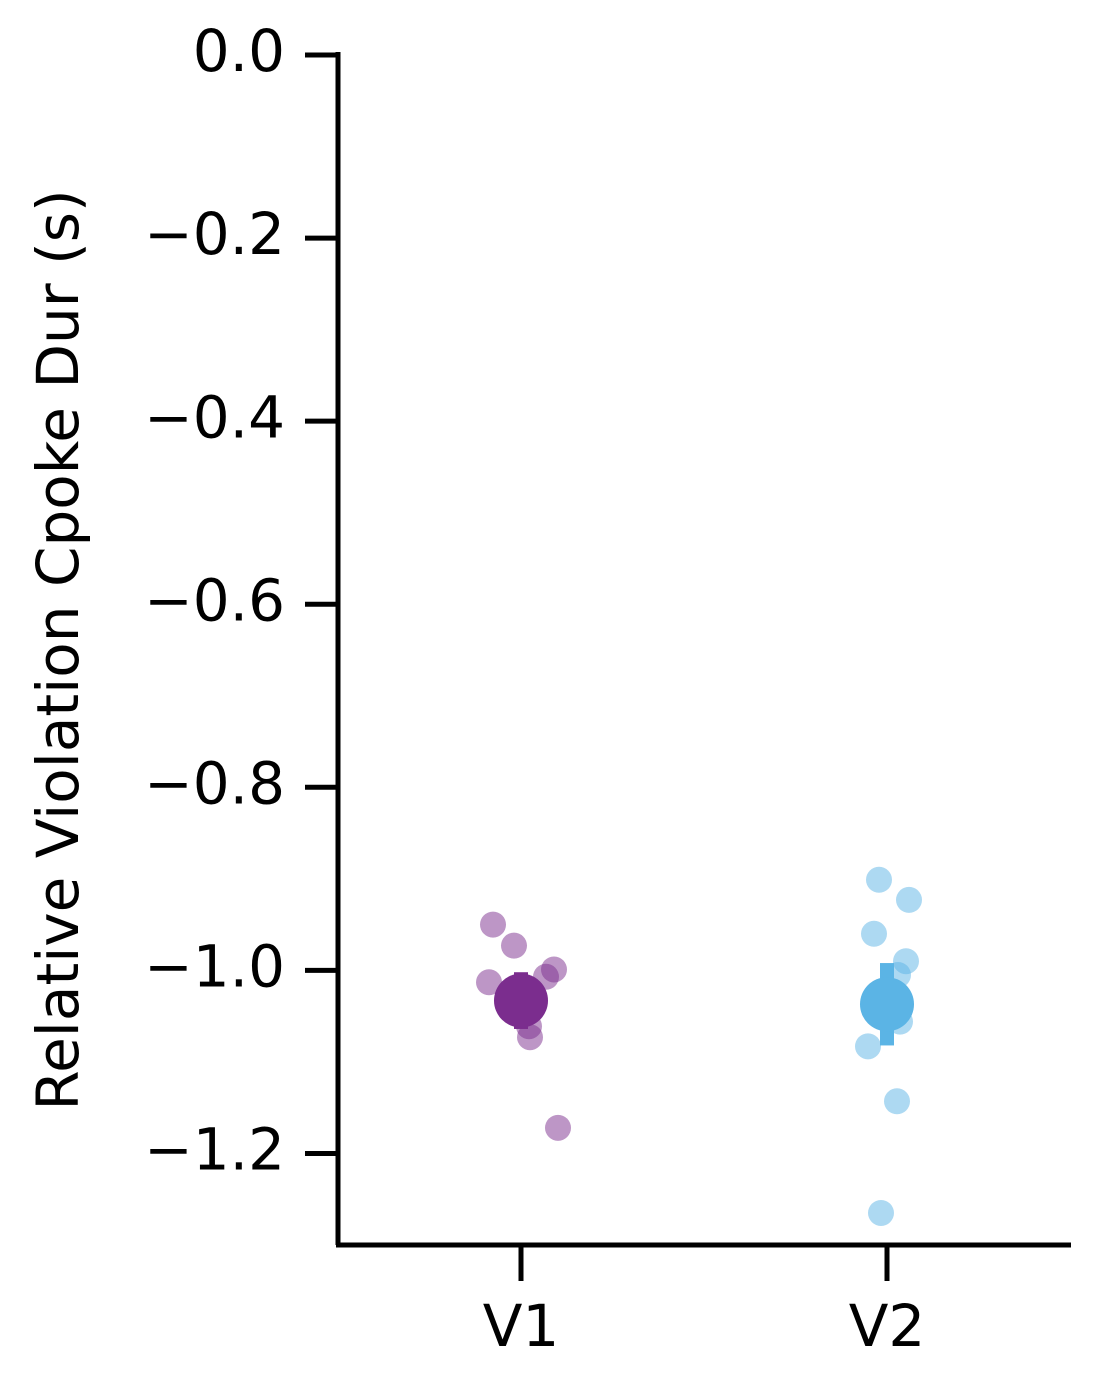 This screenshot has width=1099, height=1395. What do you see at coordinates (58, 649) in the screenshot?
I see `y-axis-label: Relative Violation Cpoke Dur (s)` at bounding box center [58, 649].